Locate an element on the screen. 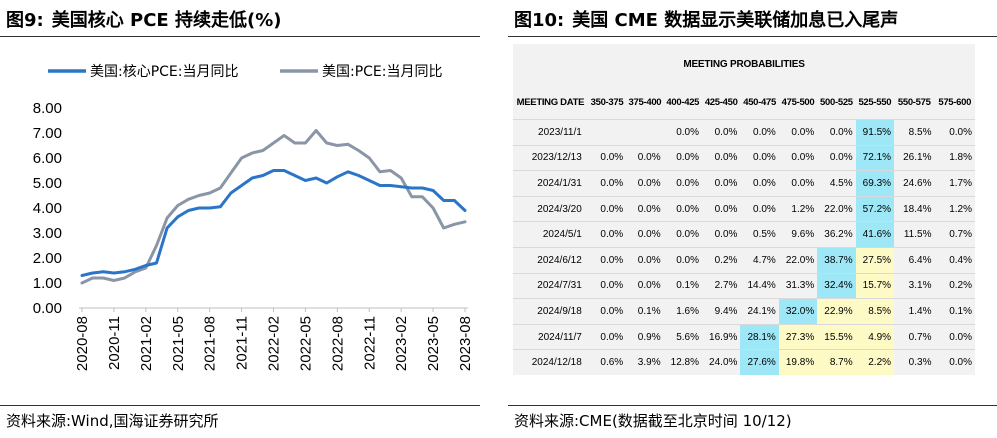 The height and width of the screenshot is (438, 997). probability-cell: 27.5% is located at coordinates (875, 260).